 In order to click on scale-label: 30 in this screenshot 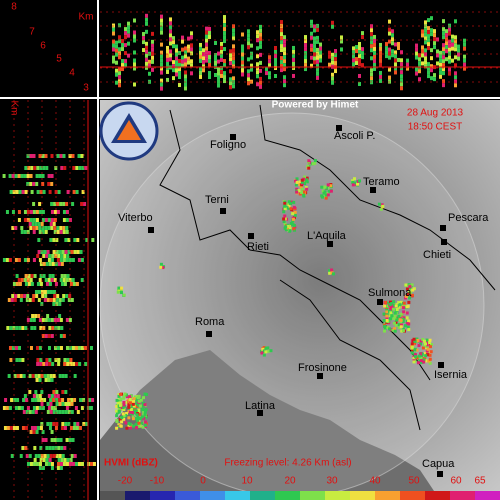, I will do `click(332, 481)`.